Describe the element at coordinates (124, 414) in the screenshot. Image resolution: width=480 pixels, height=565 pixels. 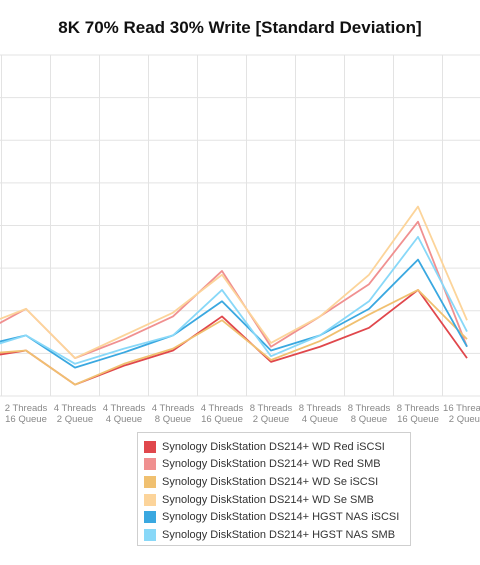
I see `x-tick-label: 4 Threads 4 Queue` at that location.